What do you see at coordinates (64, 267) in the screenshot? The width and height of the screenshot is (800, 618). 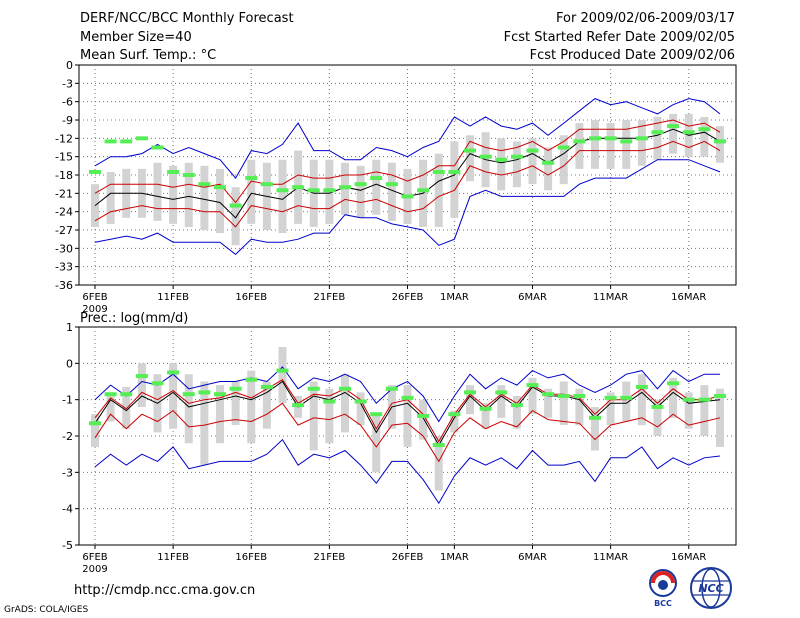 I see `y-tick-label: -33` at bounding box center [64, 267].